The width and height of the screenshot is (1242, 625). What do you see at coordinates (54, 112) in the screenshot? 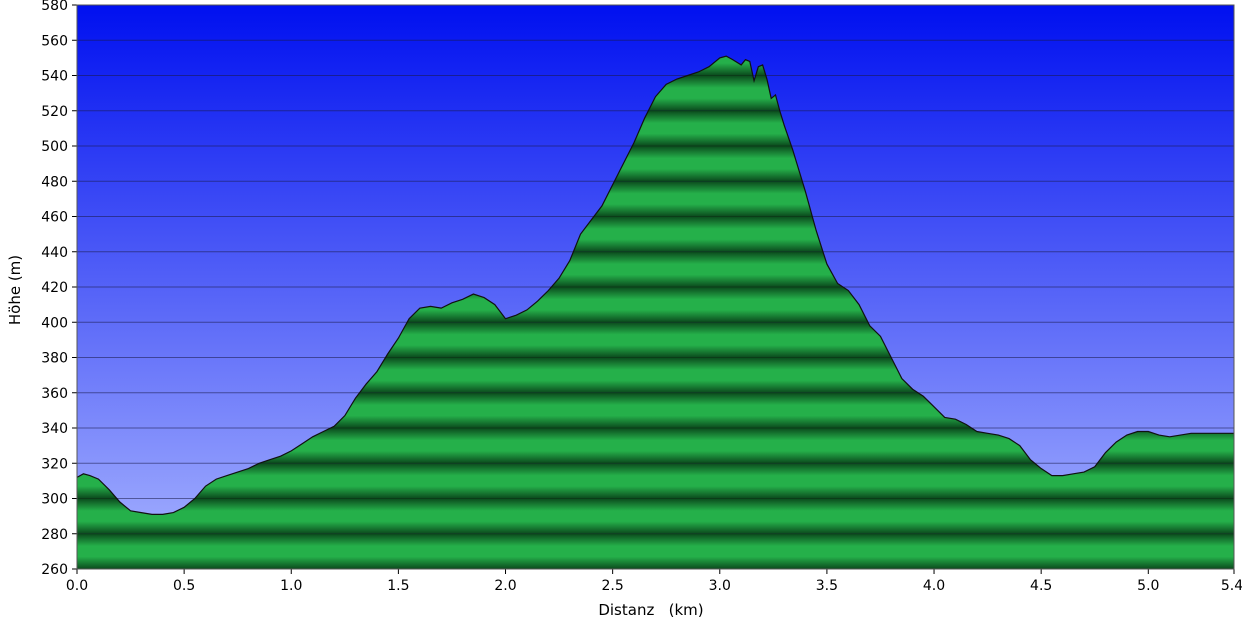
I see `y-tick-label: 520` at bounding box center [54, 112].